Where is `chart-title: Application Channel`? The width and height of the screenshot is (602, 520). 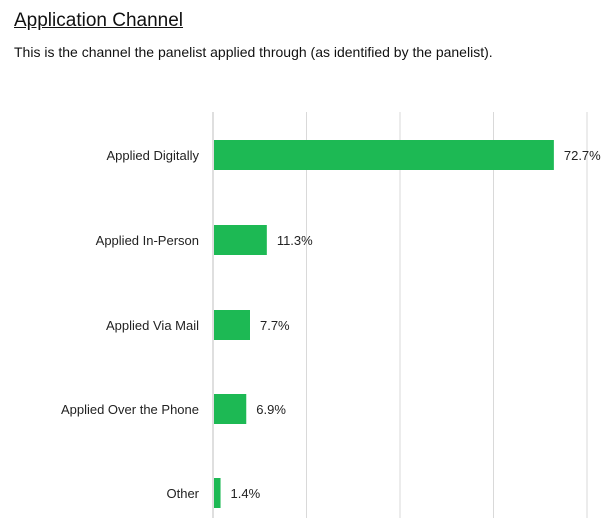 chart-title: Application Channel is located at coordinates (99, 20).